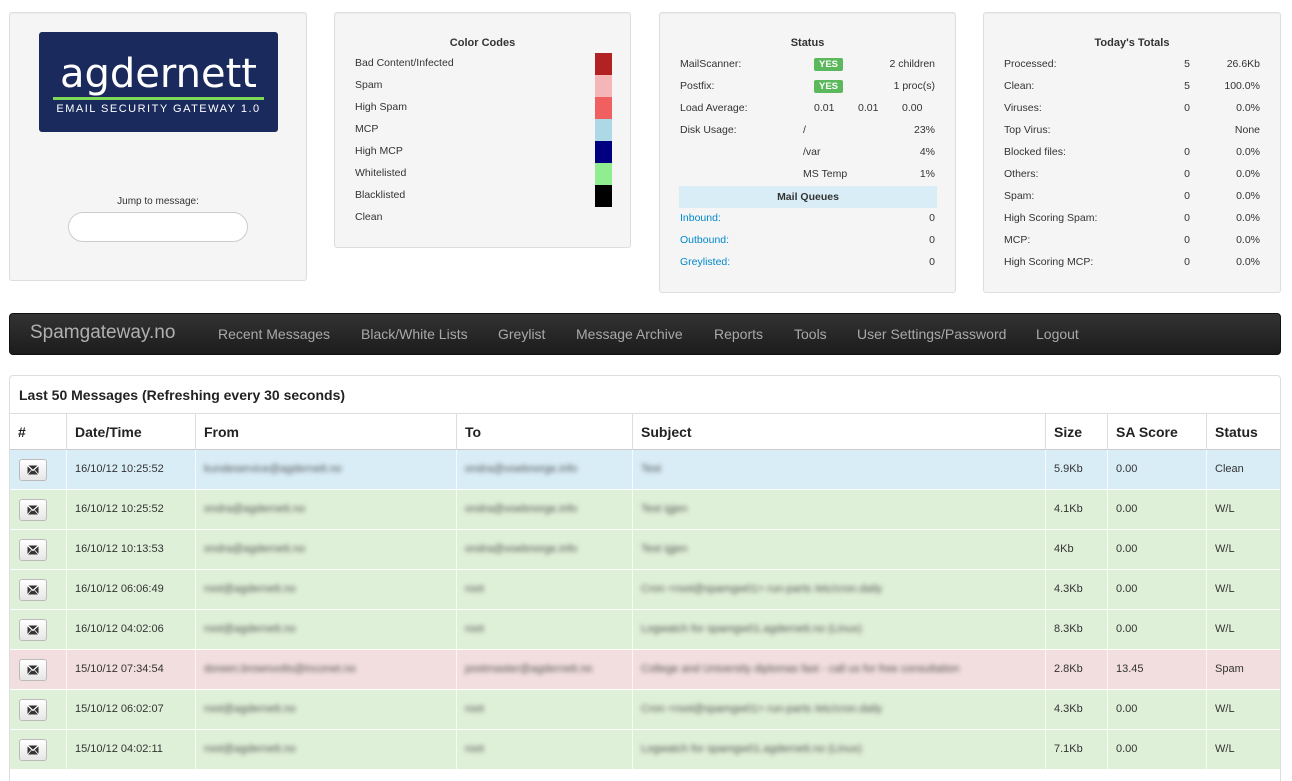  Describe the element at coordinates (324, 550) in the screenshot. I see `cell-from: ondra@agdernett.no` at that location.